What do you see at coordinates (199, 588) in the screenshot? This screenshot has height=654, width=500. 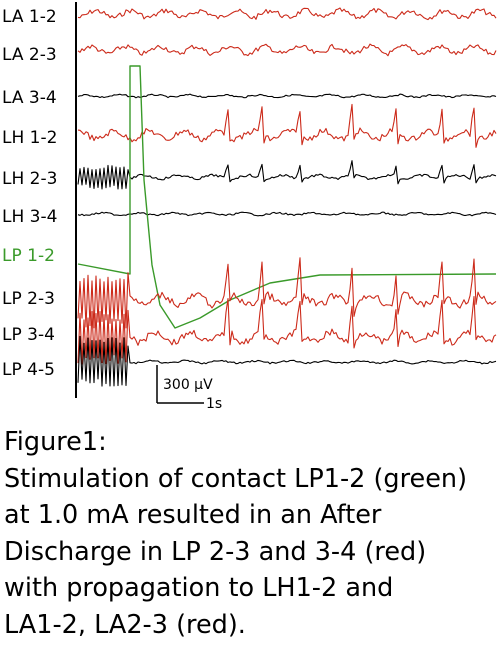 I see `caption-line: with propagation to LH1-2 and` at bounding box center [199, 588].